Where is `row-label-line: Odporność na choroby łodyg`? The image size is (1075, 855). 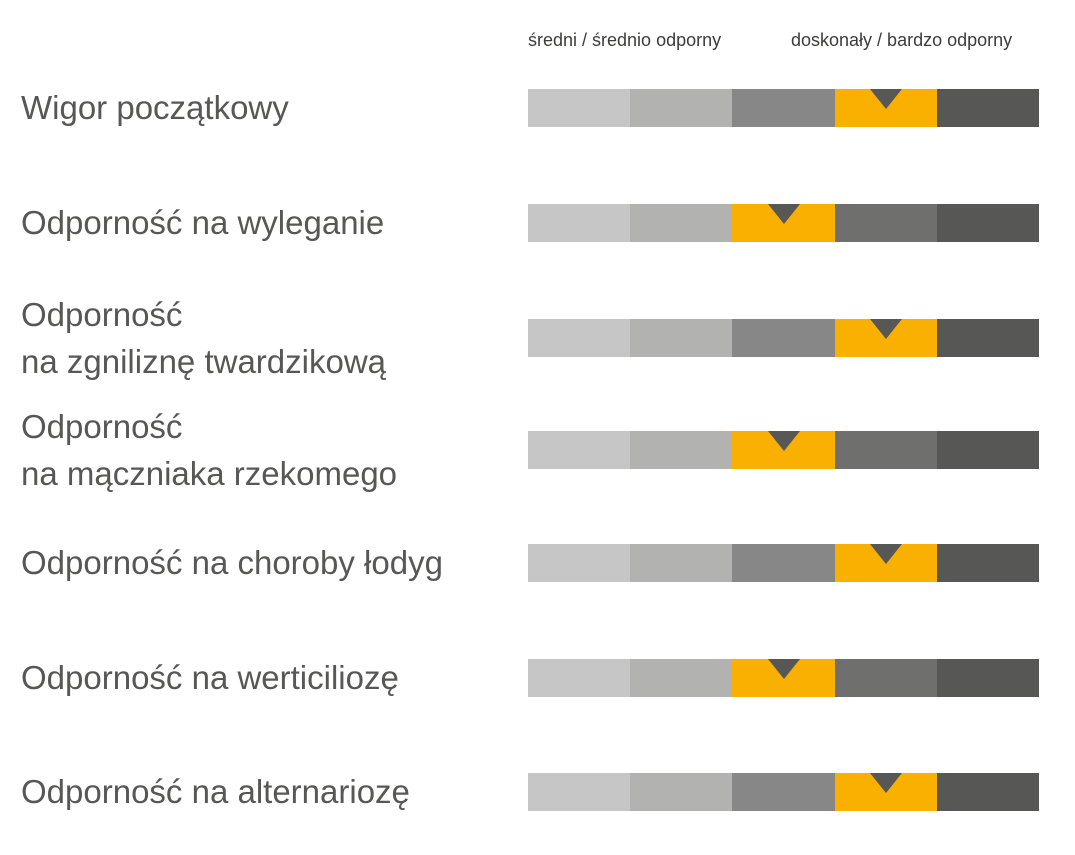 row-label-line: Odporność na choroby łodyg is located at coordinates (232, 562).